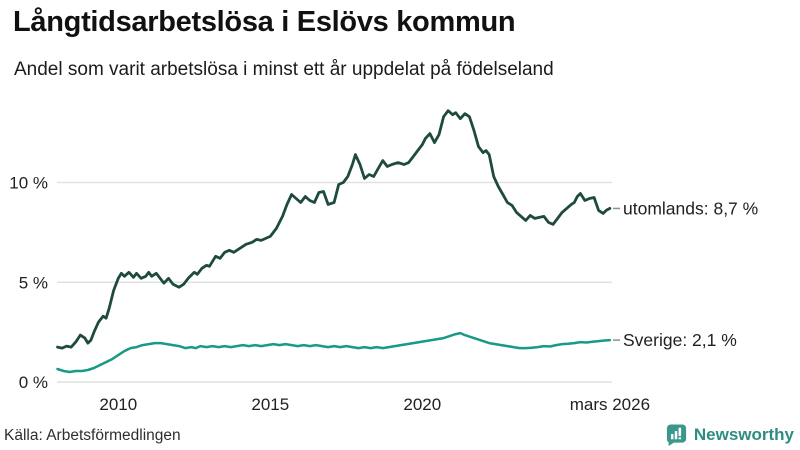 Image resolution: width=800 pixels, height=450 pixels. Describe the element at coordinates (118, 404) in the screenshot. I see `x-tick-label: 2010` at that location.